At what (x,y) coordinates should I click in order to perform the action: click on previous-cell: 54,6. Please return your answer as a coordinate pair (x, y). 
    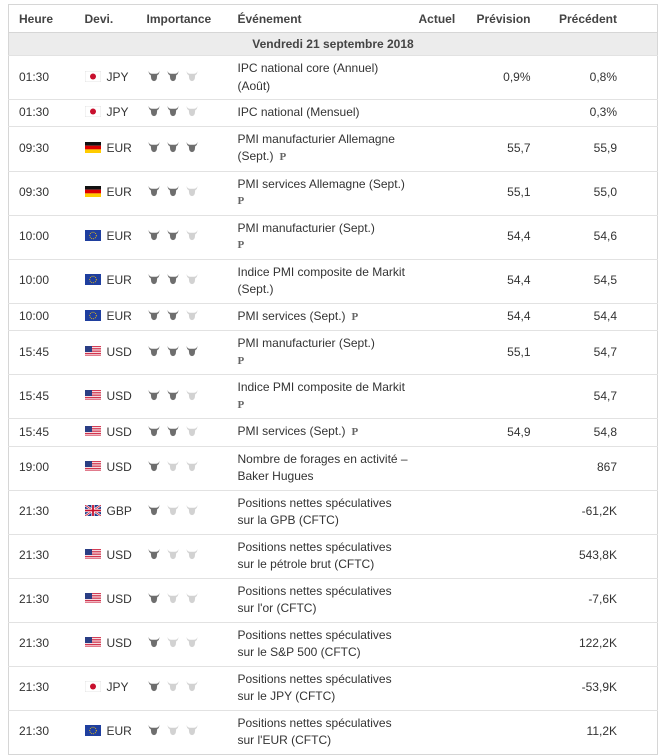
    Looking at the image, I should click on (599, 236).